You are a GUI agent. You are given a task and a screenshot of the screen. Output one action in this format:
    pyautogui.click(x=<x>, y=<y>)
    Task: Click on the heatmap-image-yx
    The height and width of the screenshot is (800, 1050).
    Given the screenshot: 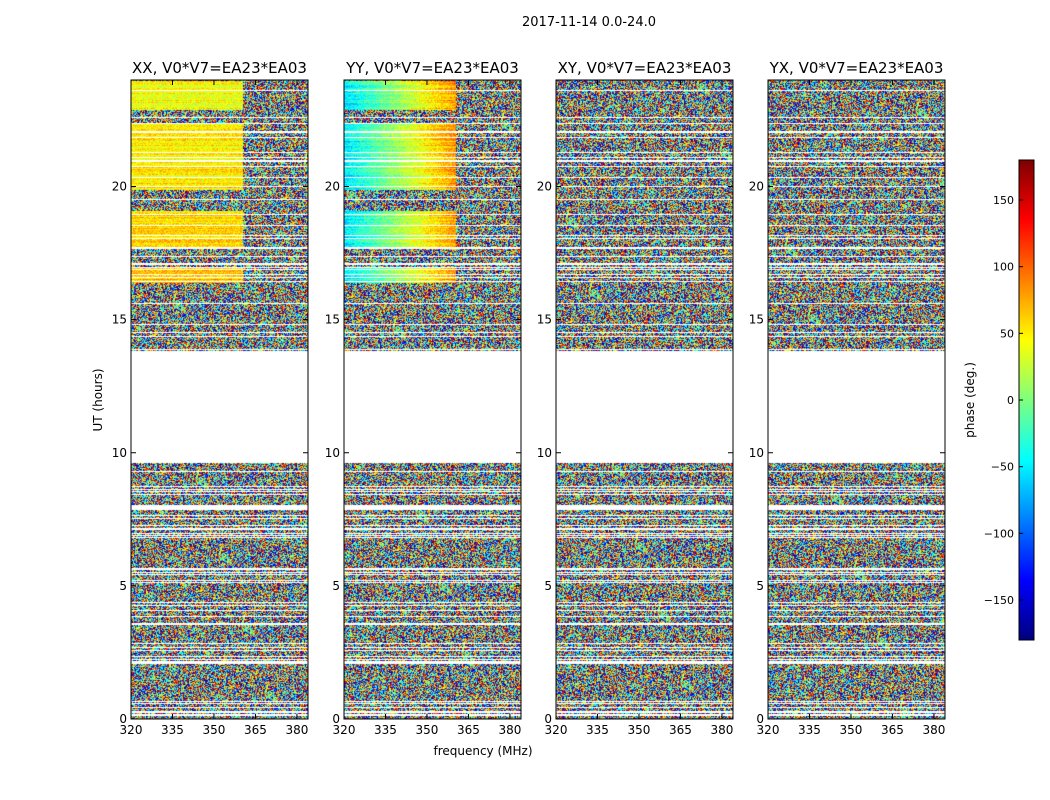 What is the action you would take?
    pyautogui.click(x=856, y=399)
    